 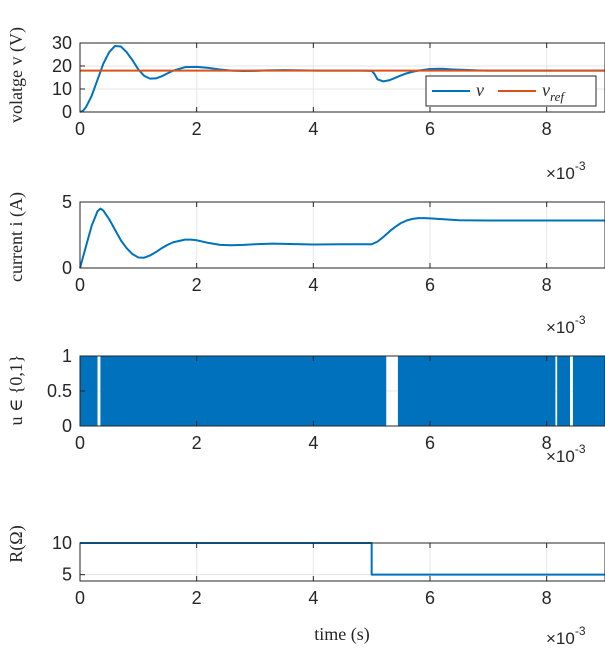 What do you see at coordinates (547, 129) in the screenshot?
I see `voltage-x-tick-label: 8` at bounding box center [547, 129].